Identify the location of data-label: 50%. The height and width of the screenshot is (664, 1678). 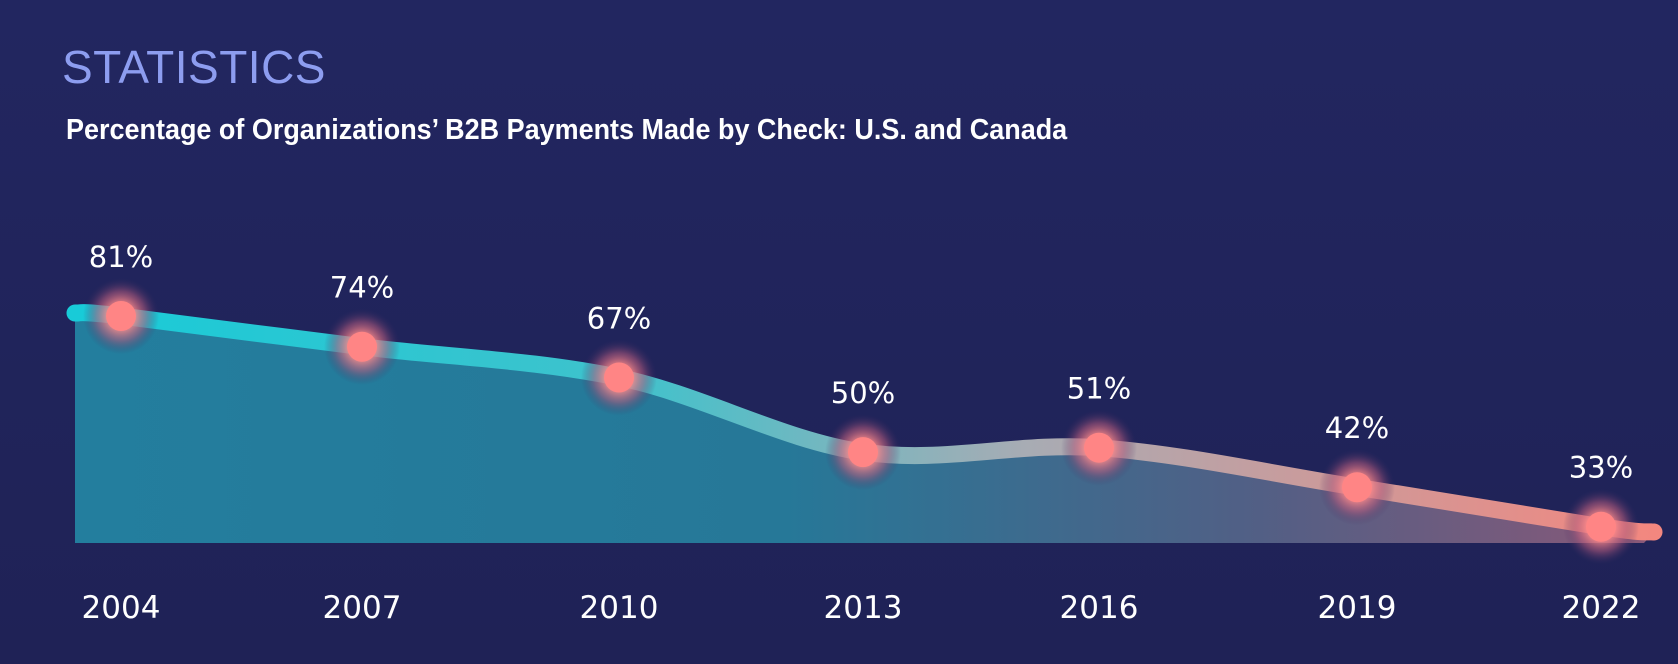
(863, 393).